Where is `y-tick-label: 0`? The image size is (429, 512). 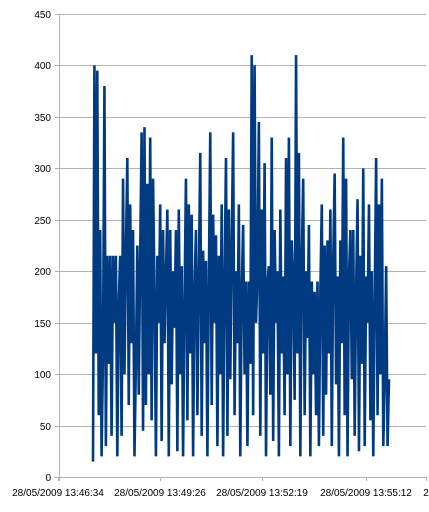
y-tick-label: 0 is located at coordinates (48, 478).